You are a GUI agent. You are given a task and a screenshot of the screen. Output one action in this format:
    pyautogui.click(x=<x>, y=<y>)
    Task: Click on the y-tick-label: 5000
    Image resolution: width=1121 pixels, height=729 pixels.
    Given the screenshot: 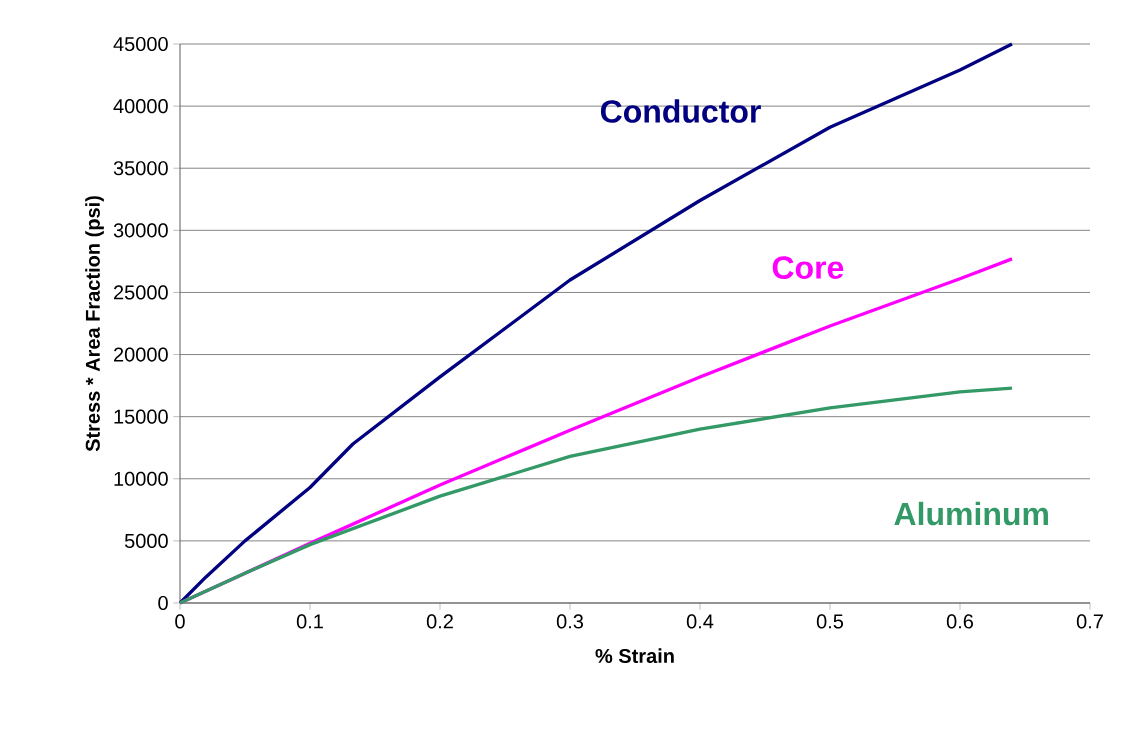 What is the action you would take?
    pyautogui.click(x=146, y=540)
    